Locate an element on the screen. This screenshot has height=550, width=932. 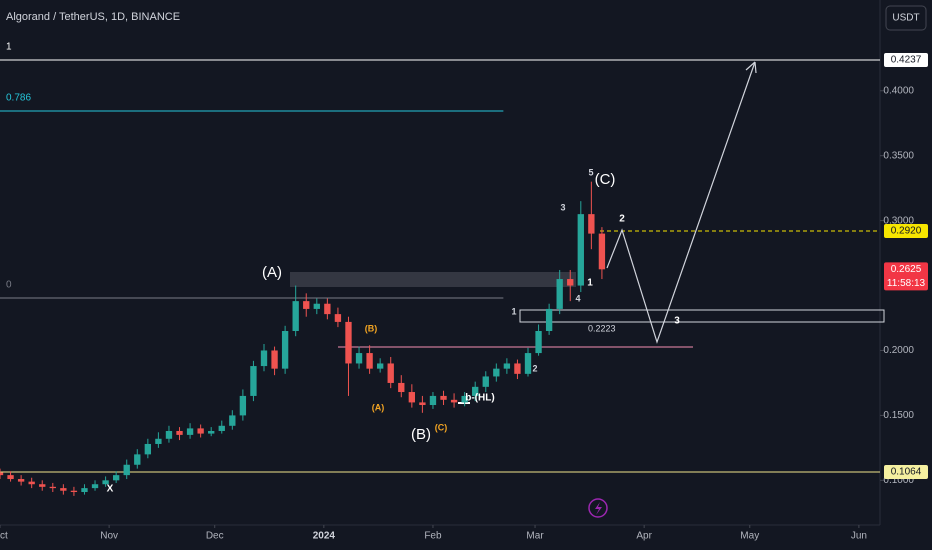
level-label: 0.786 is located at coordinates (18, 98).